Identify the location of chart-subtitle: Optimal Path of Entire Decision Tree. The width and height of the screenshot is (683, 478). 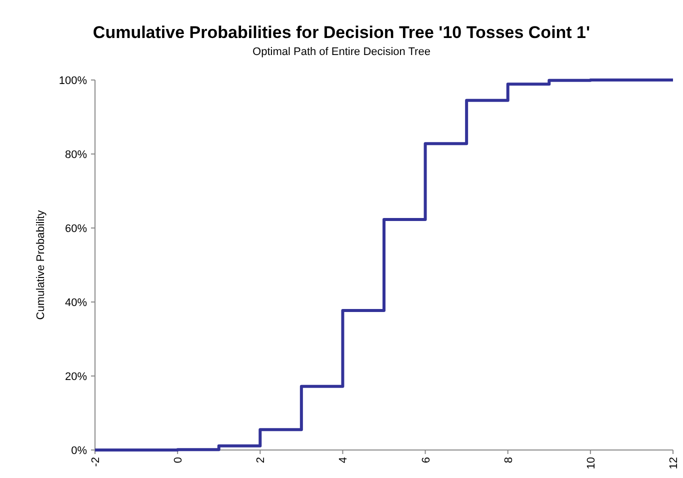
(341, 52).